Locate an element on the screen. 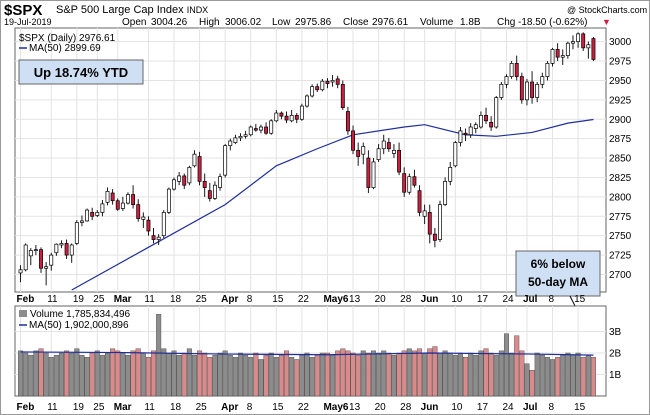 This screenshot has width=650, height=415. ma-annotation: 6% below 50-day MA is located at coordinates (558, 299).